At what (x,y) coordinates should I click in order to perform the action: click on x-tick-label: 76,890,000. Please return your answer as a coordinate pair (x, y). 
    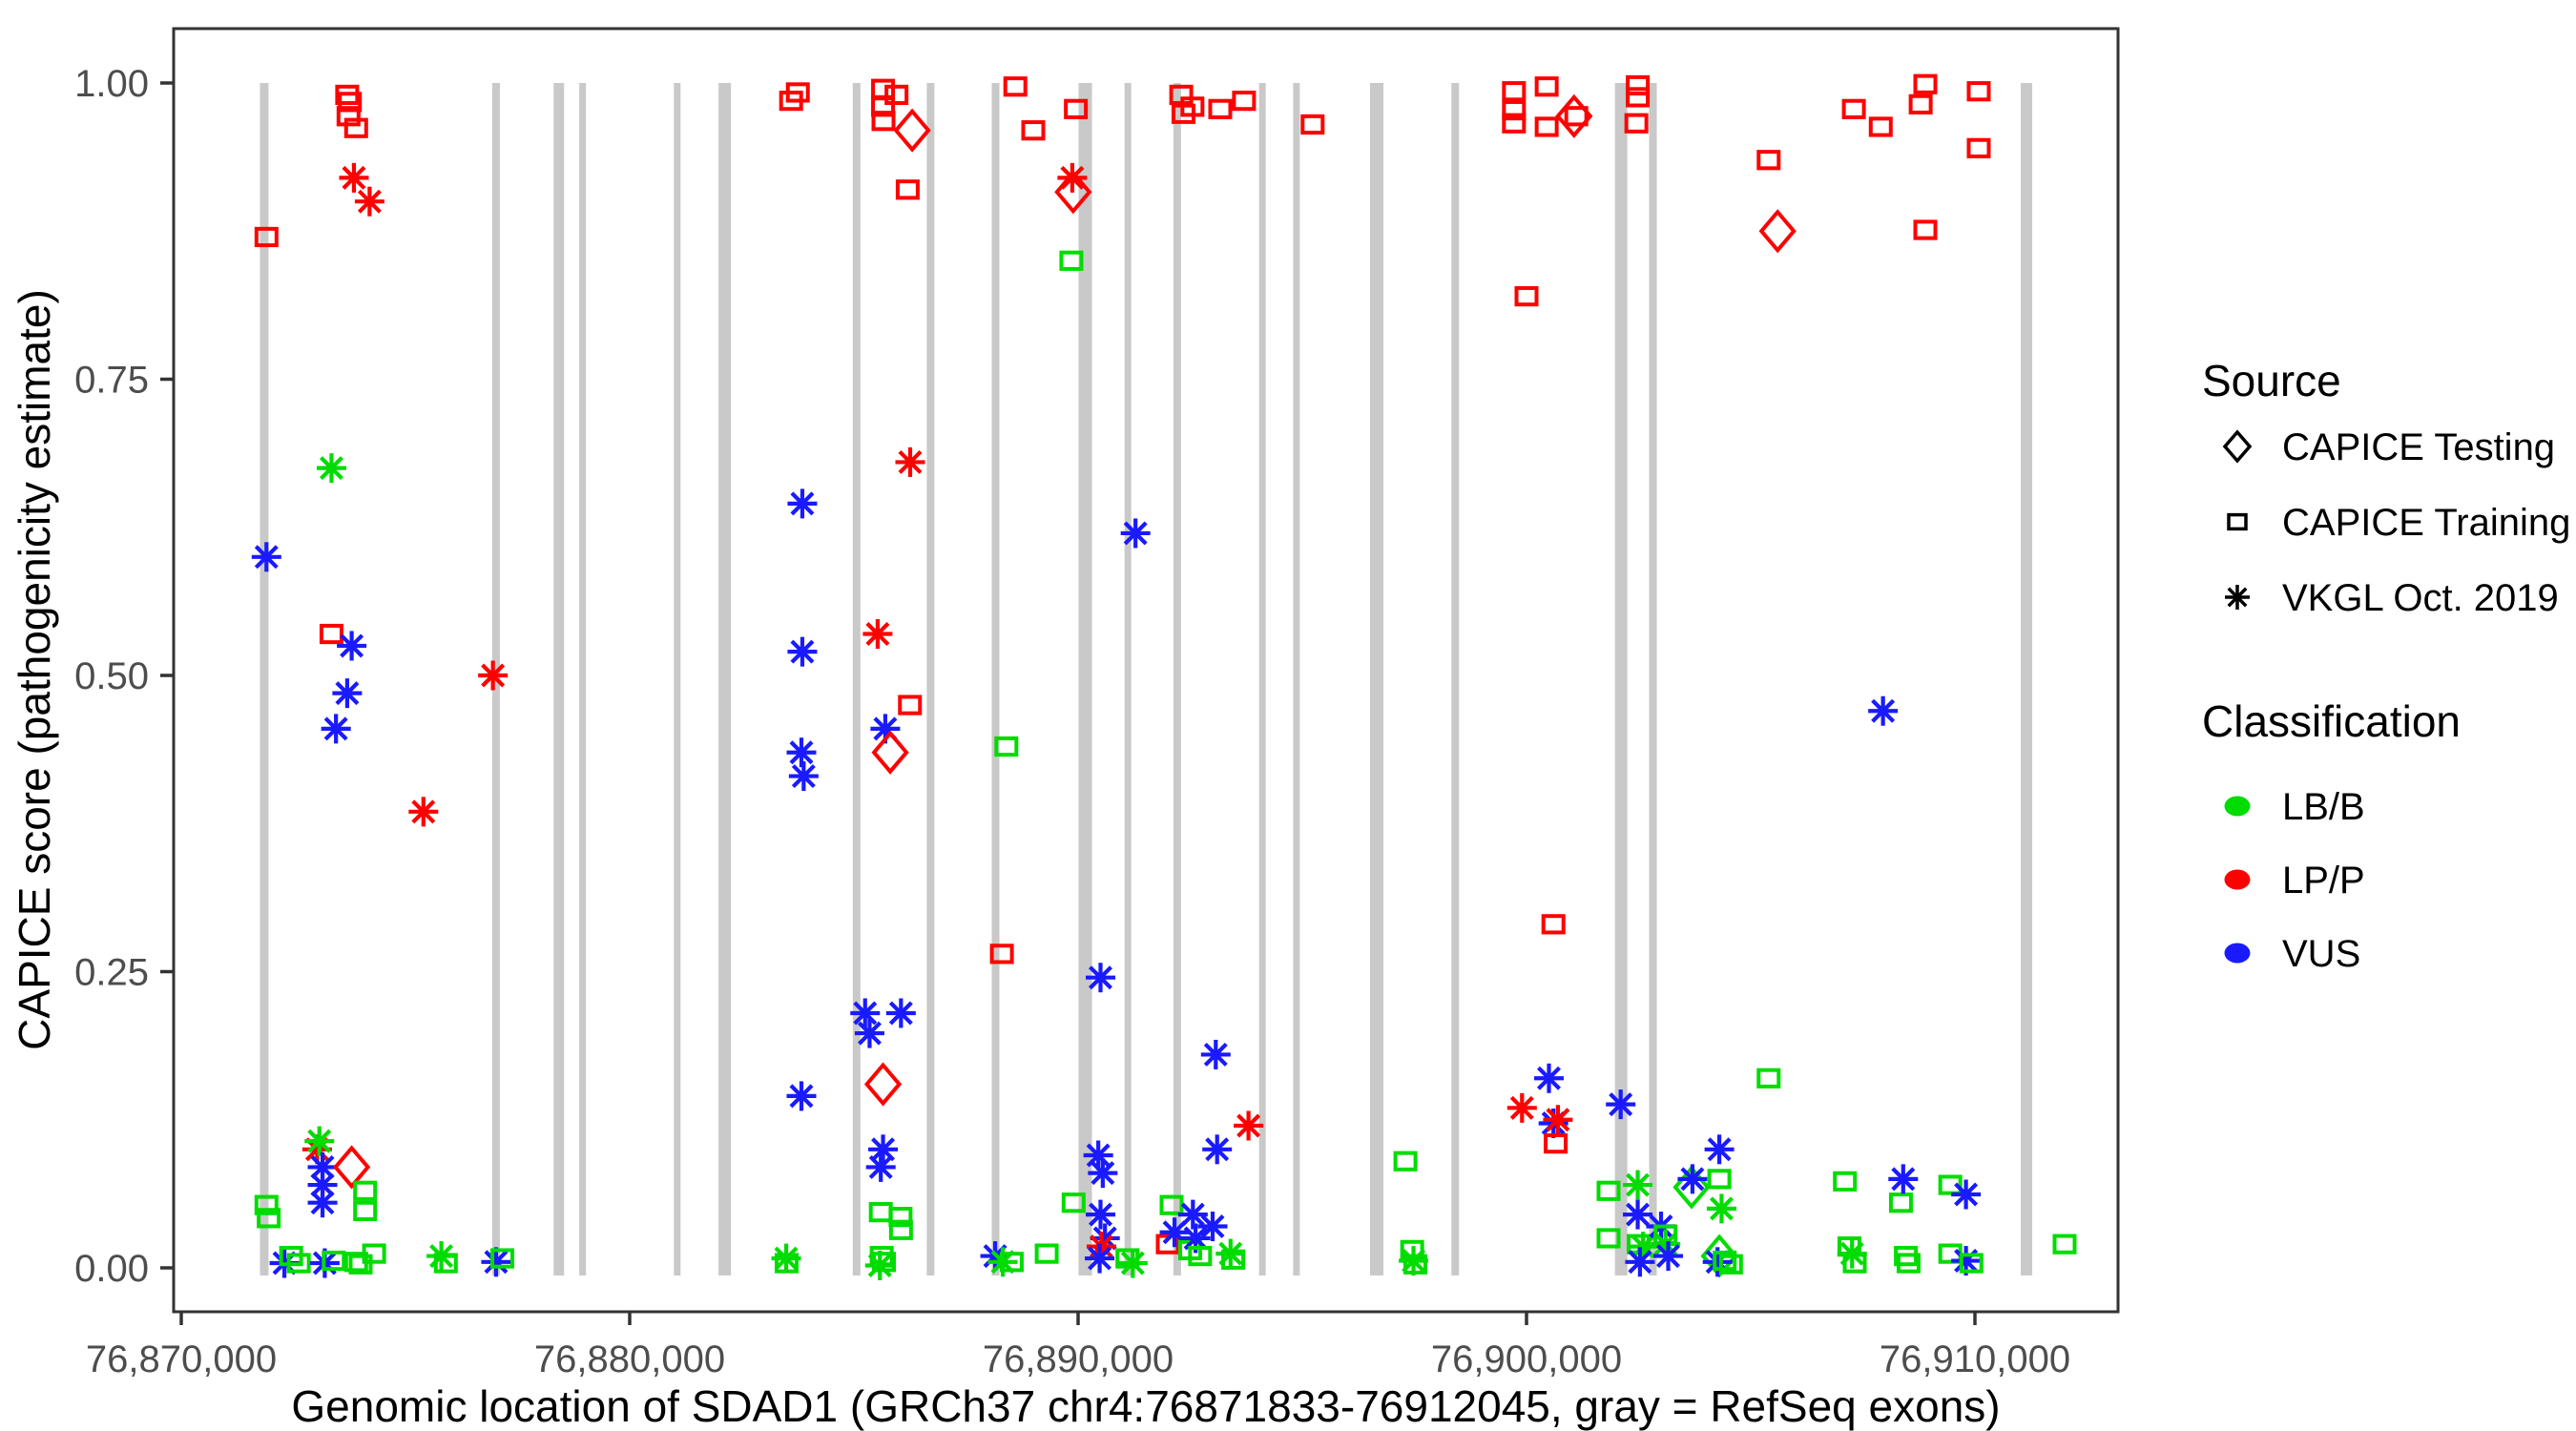
    Looking at the image, I should click on (1078, 1359).